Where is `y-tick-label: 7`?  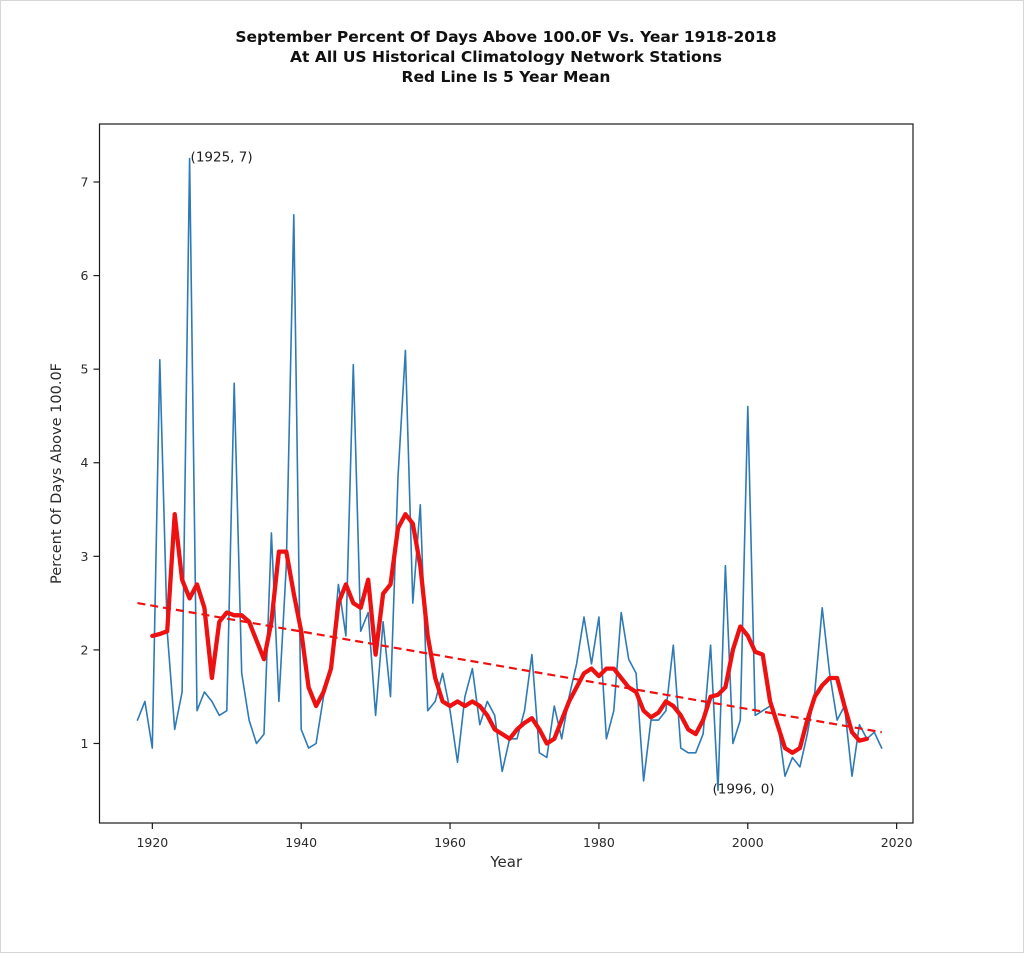 y-tick-label: 7 is located at coordinates (85, 182).